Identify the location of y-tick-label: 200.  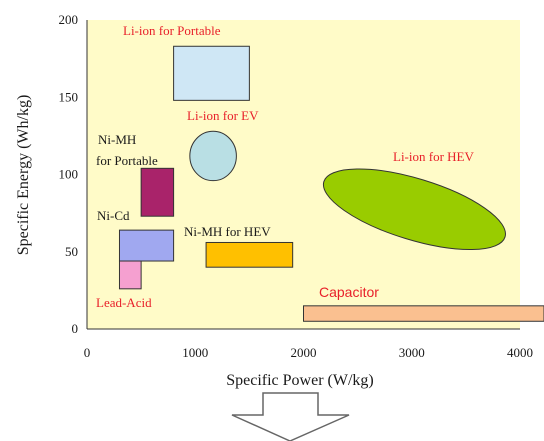
(69, 19).